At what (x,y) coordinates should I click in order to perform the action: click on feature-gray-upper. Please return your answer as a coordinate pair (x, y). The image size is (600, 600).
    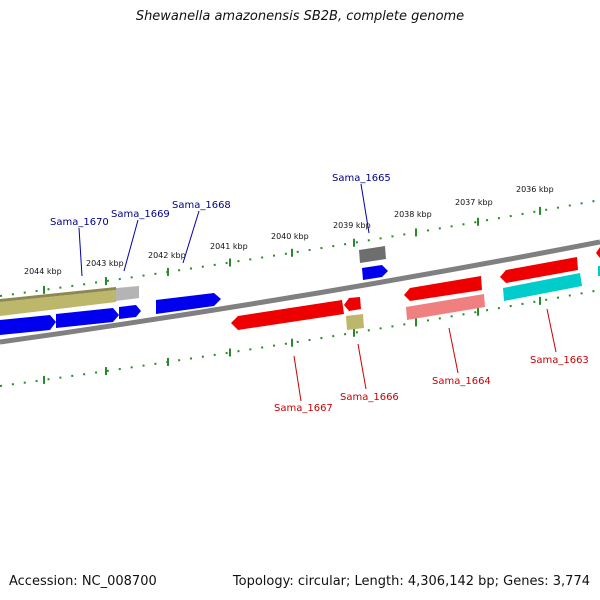
    Looking at the image, I should click on (372, 254).